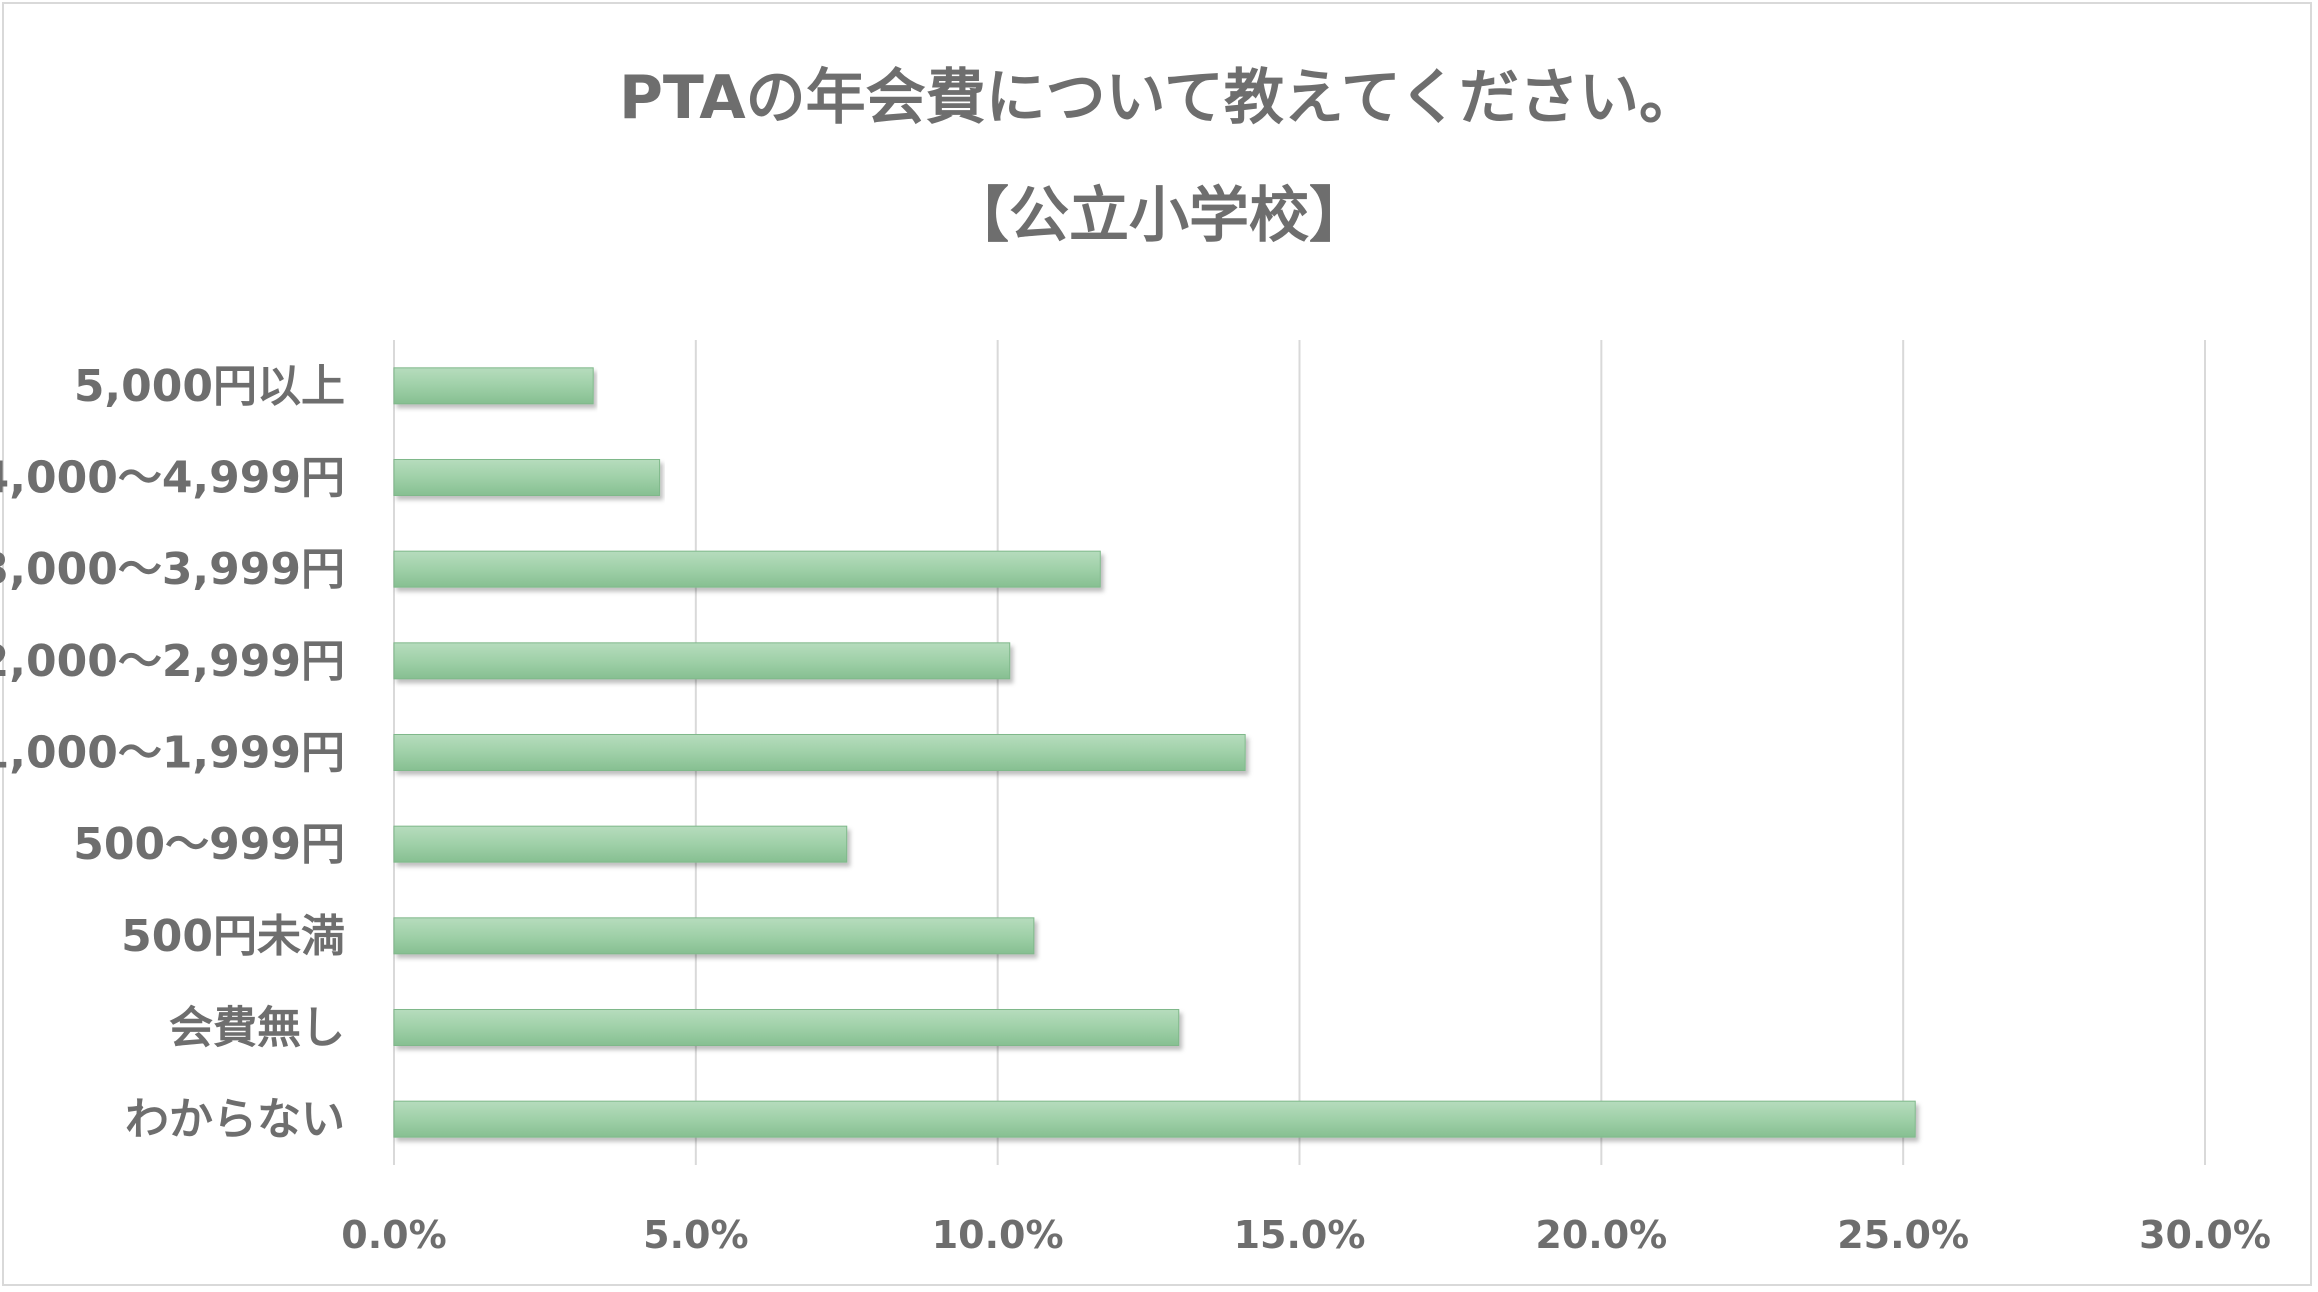 The height and width of the screenshot is (1292, 2318). Describe the element at coordinates (172, 478) in the screenshot. I see `category-label: 4,000〜4,999円` at that location.